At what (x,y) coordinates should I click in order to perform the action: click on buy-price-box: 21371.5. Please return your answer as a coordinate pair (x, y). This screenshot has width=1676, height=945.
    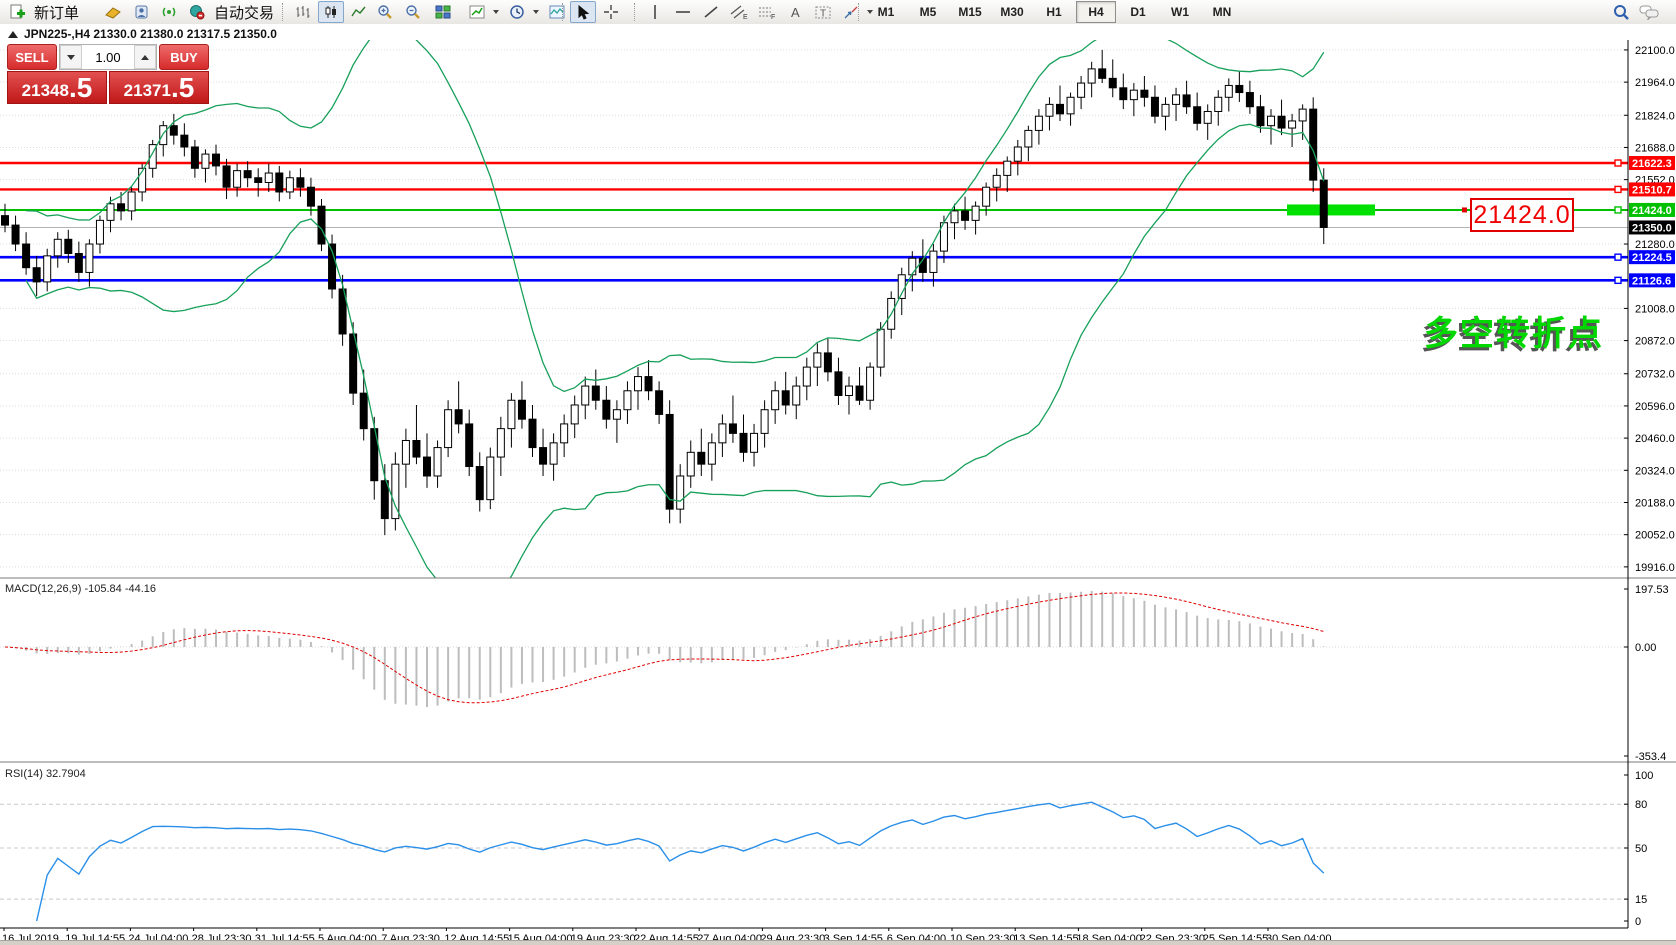
    Looking at the image, I should click on (159, 87).